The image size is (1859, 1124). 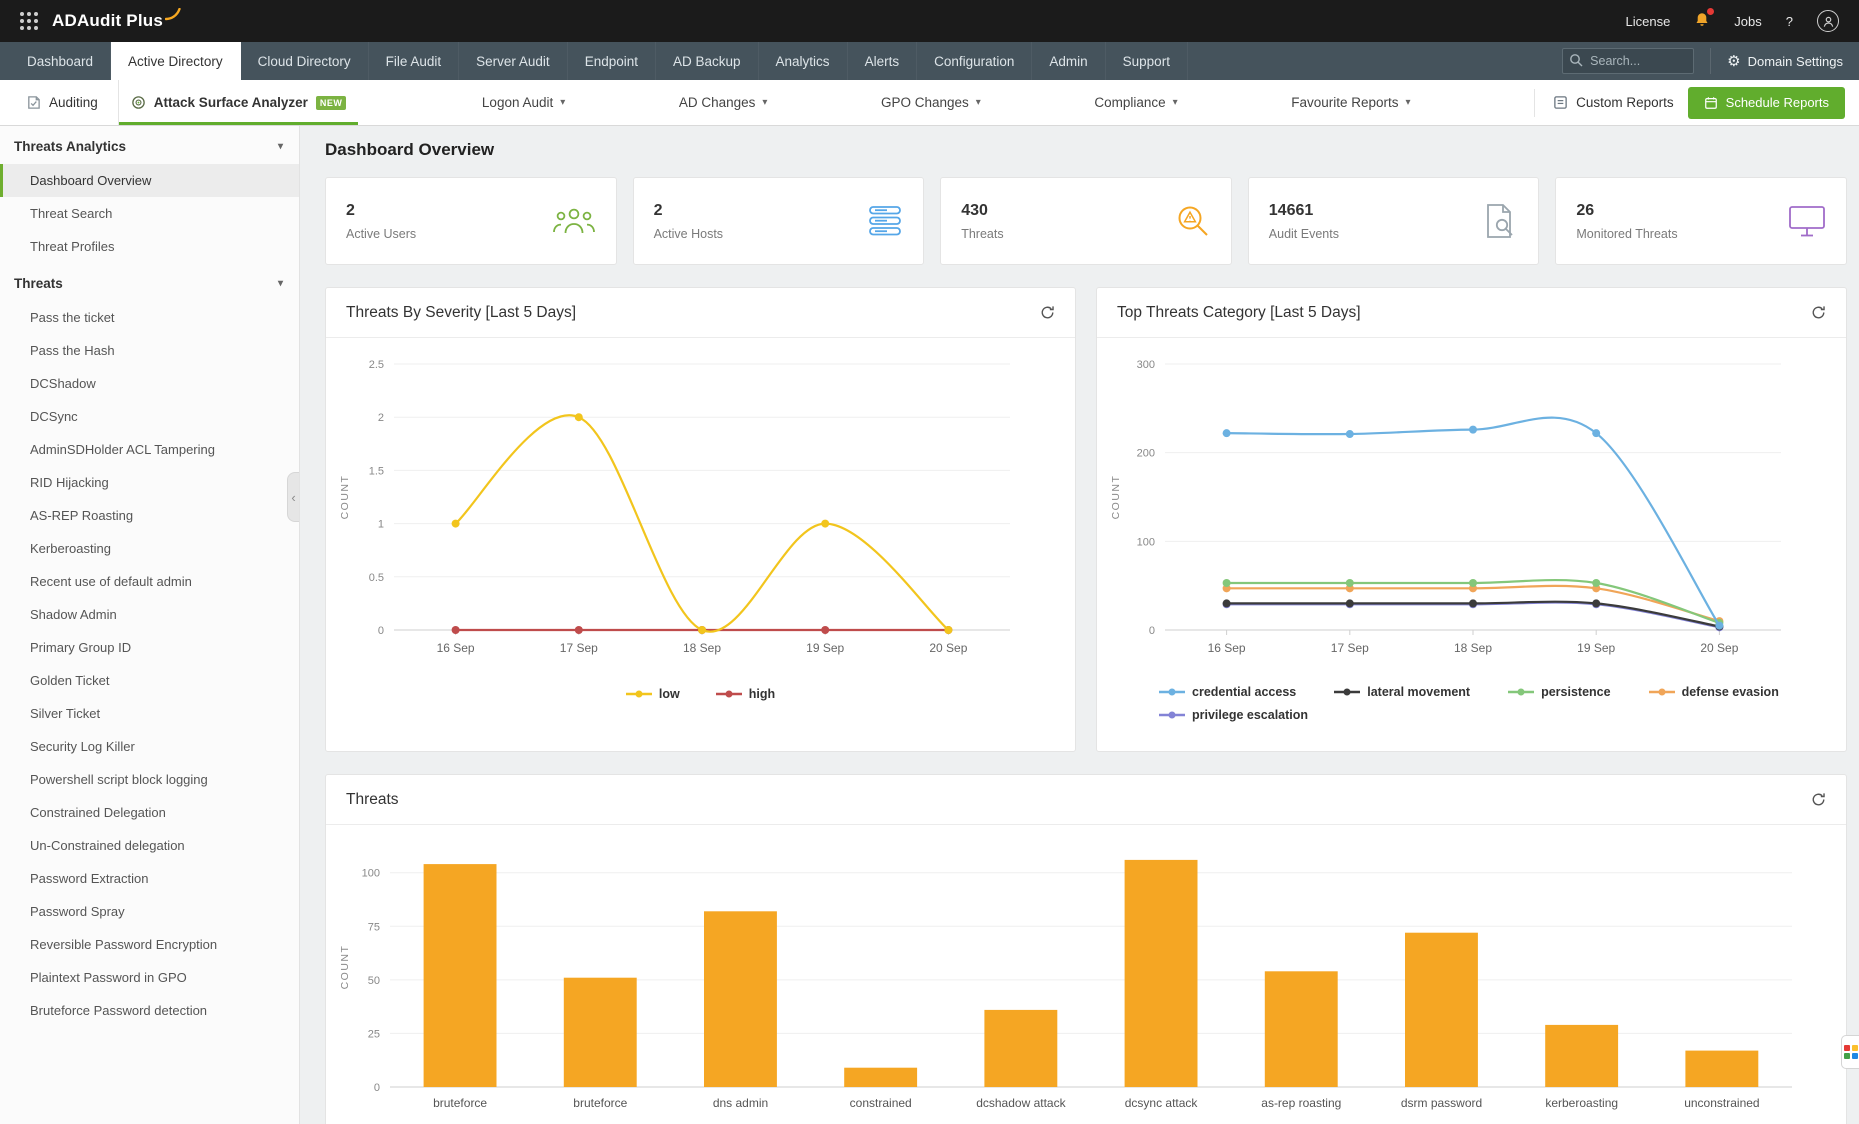 What do you see at coordinates (70, 548) in the screenshot?
I see `sidebar-item-kerberoasting: Kerberoasting` at bounding box center [70, 548].